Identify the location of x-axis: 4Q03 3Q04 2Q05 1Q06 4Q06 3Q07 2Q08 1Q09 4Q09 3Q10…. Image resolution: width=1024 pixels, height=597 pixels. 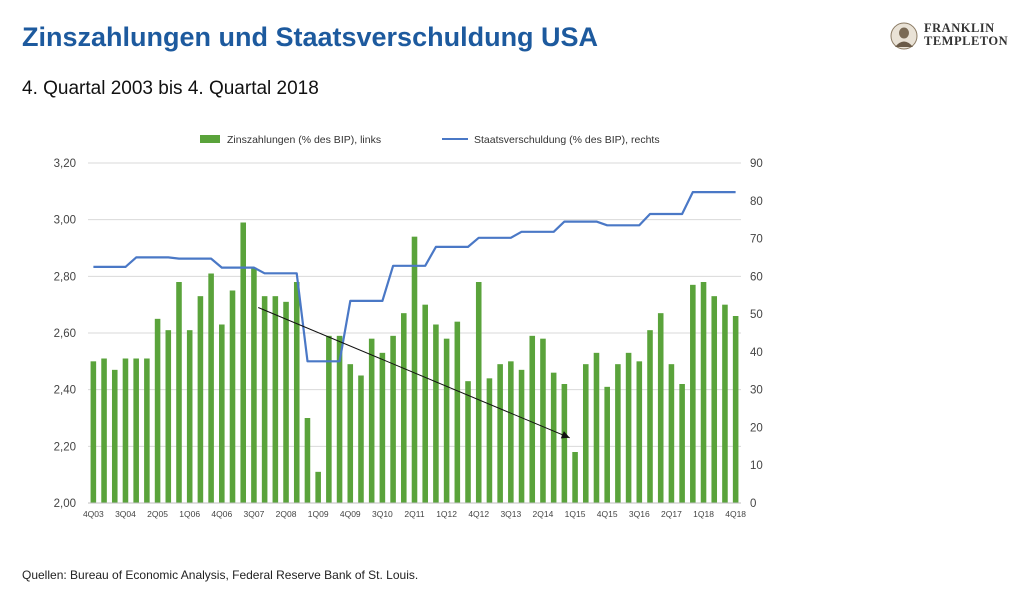
(414, 510).